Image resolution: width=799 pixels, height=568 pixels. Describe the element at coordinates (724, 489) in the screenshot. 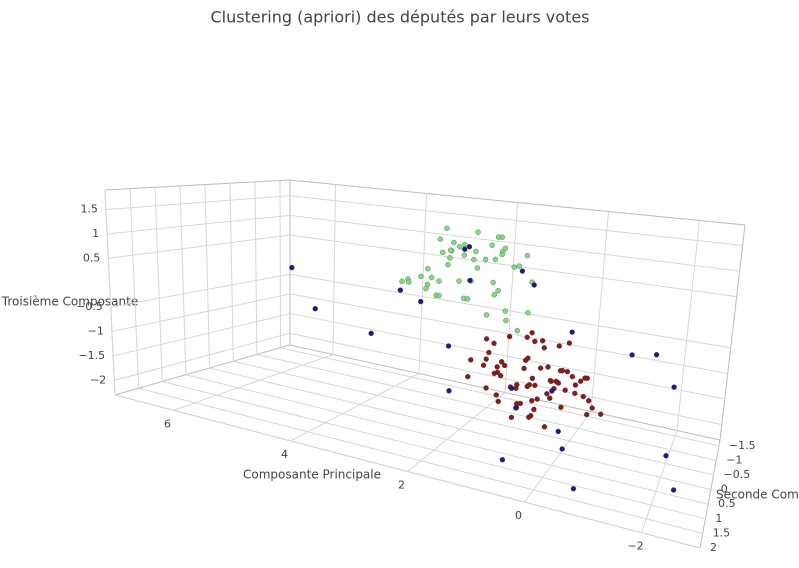

I see `y-tick-label: 0` at that location.